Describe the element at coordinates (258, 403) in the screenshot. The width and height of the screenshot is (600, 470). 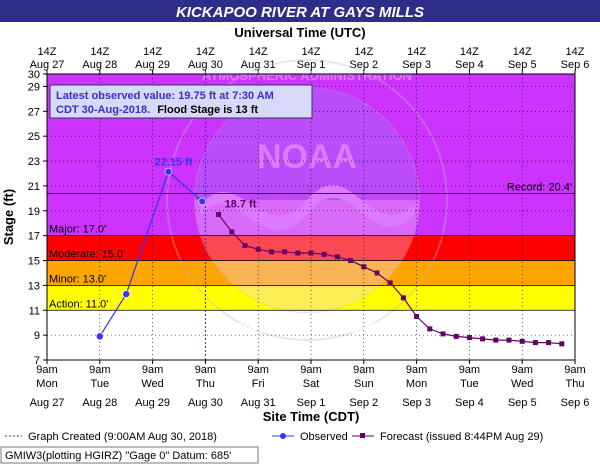
I see `bottom-tick-date: Aug 31` at that location.